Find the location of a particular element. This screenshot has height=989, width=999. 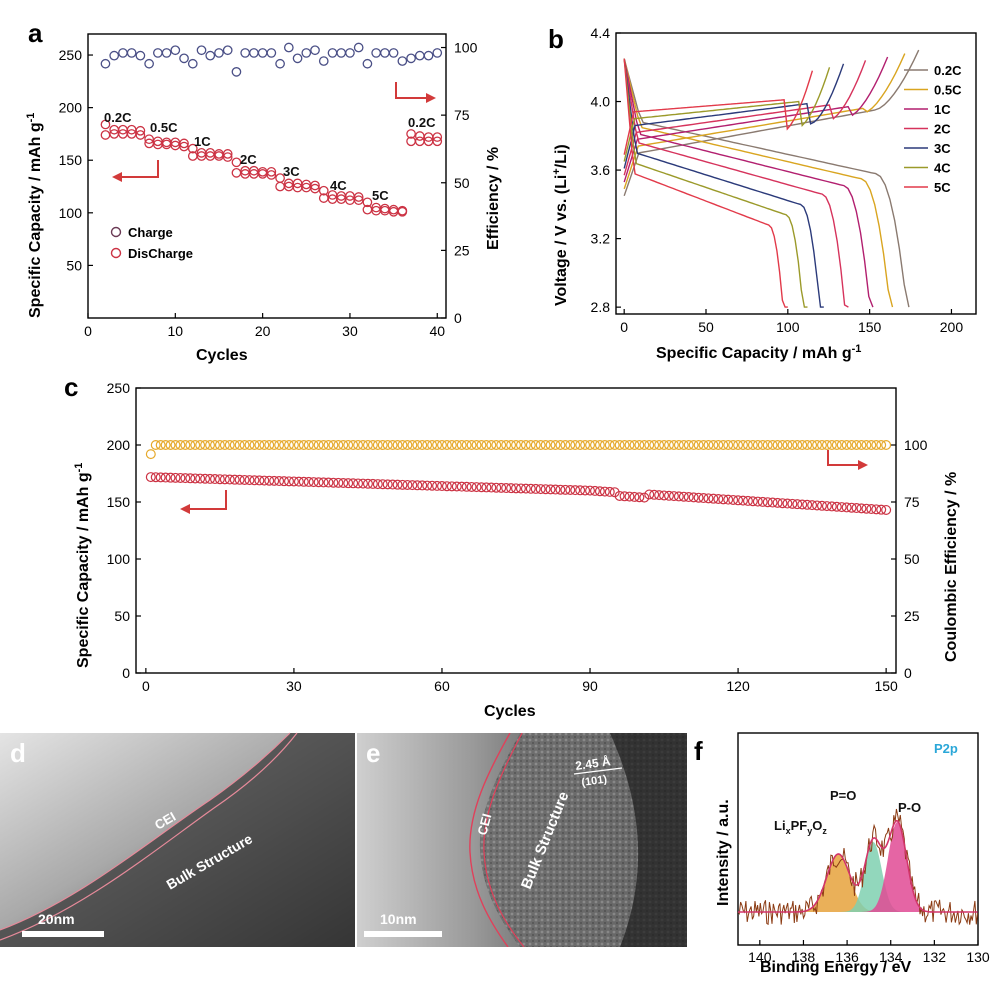

a-y2tick-label: 100 is located at coordinates (466, 48).